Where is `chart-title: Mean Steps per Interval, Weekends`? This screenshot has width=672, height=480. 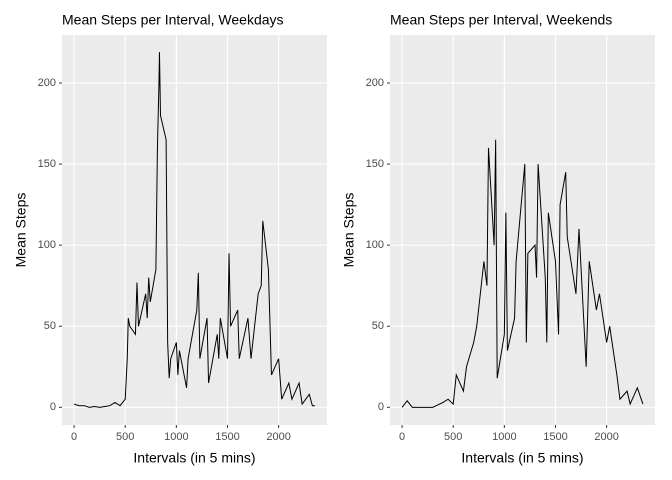
chart-title: Mean Steps per Interval, Weekends is located at coordinates (501, 20).